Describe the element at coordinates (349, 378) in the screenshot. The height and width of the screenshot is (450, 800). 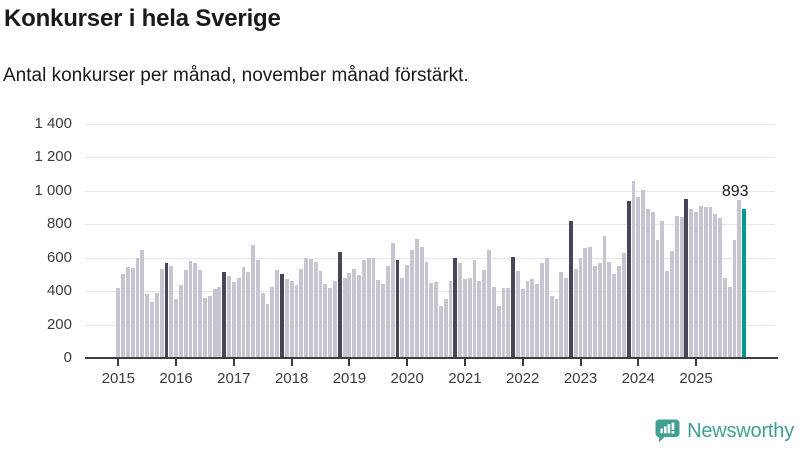
I see `year-label: 2019` at that location.